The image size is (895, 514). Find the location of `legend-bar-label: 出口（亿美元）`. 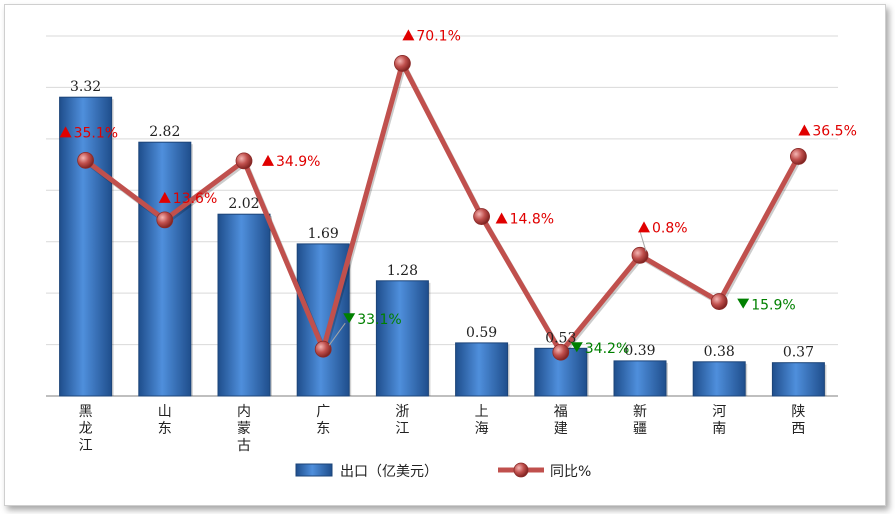

legend-bar-label: 出口（亿美元） is located at coordinates (389, 472).